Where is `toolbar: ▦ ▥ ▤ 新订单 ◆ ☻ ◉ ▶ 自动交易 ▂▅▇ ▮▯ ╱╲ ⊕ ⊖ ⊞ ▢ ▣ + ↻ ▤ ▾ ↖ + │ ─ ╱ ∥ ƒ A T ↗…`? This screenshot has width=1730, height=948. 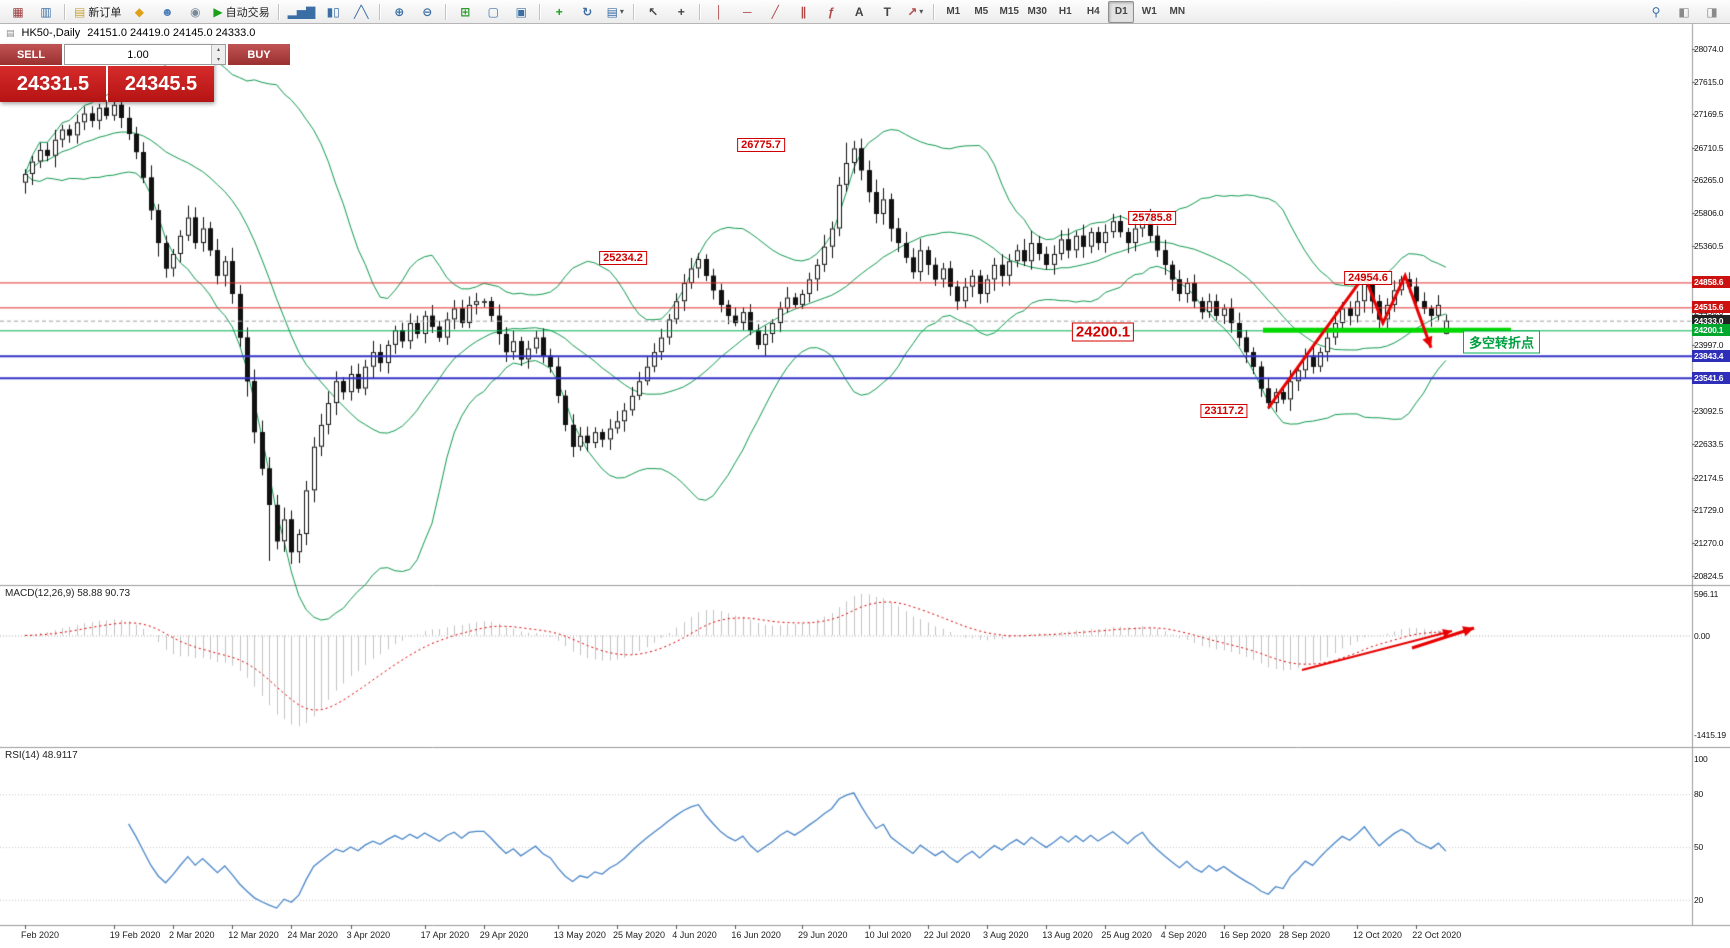 toolbar: ▦ ▥ ▤ 新订单 ◆ ☻ ◉ ▶ 自动交易 ▂▅▇ ▮▯ ╱╲ ⊕ ⊖ ⊞ ▢ ▣ + ↻ ▤ ▾ ↖ + │ ─ ╱ ∥ ƒ A T ↗… is located at coordinates (865, 12).